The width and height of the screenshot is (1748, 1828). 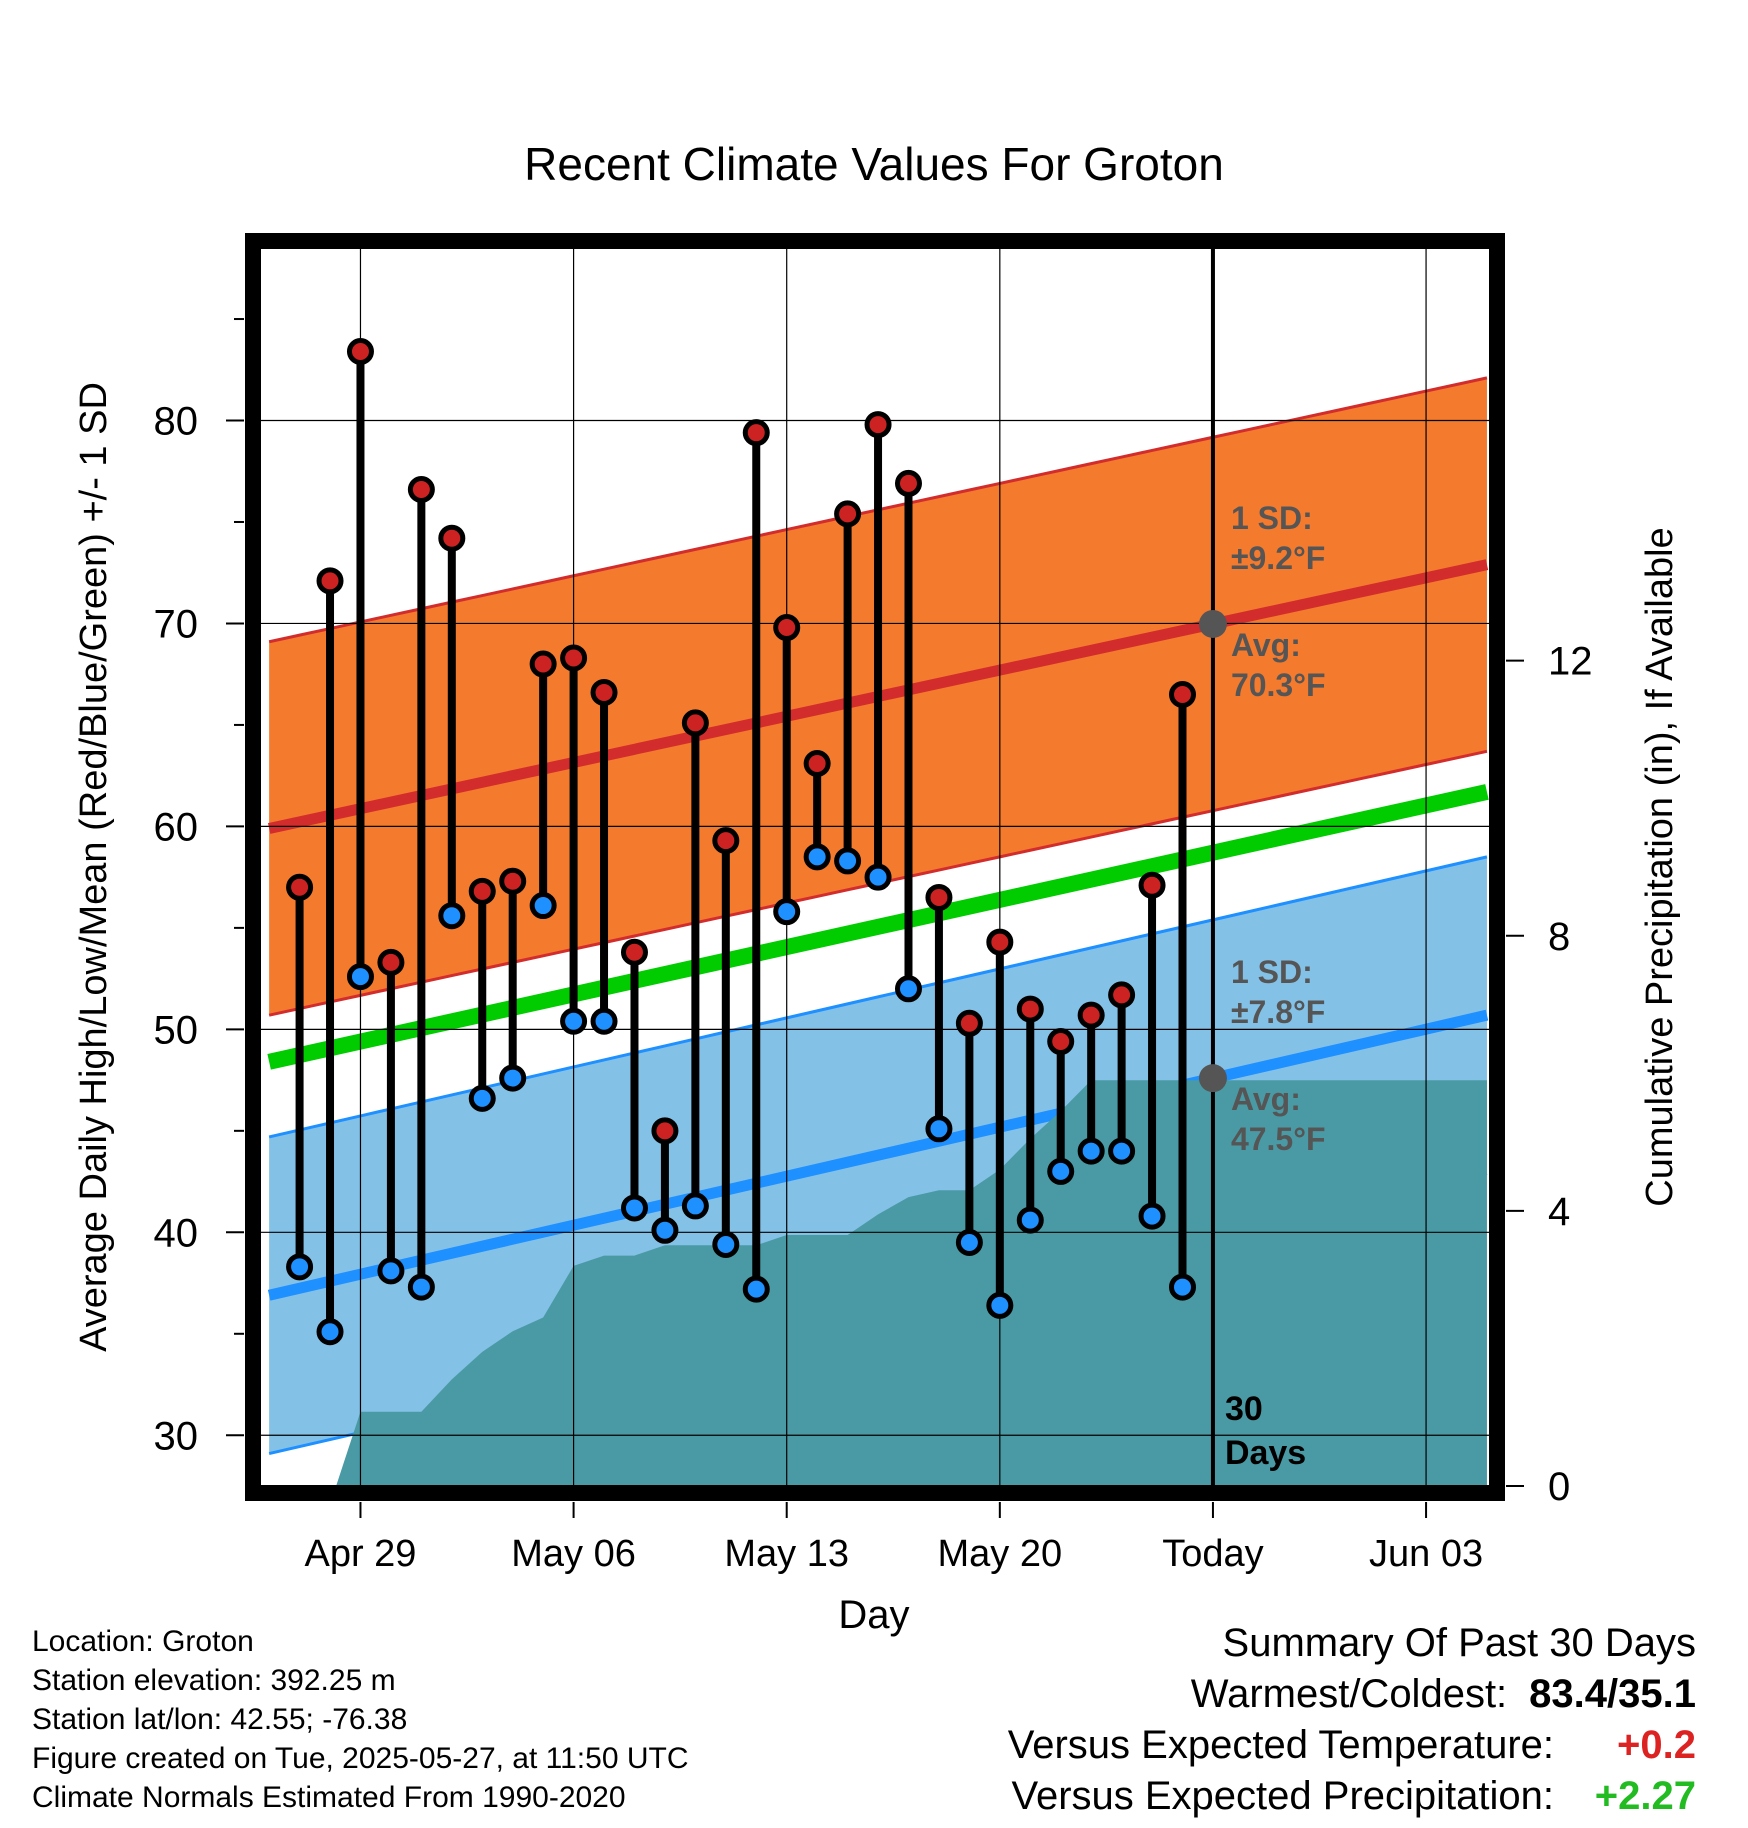 What do you see at coordinates (878, 1155) in the screenshot?
I see `normal-low-line` at bounding box center [878, 1155].